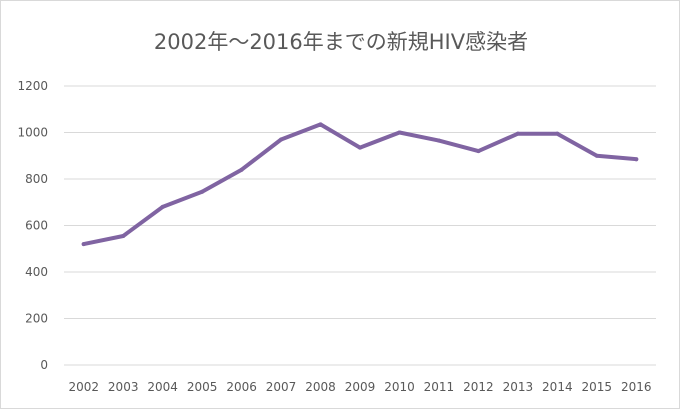 This screenshot has height=409, width=680. What do you see at coordinates (36, 179) in the screenshot?
I see `y-tick-label: 800` at bounding box center [36, 179].